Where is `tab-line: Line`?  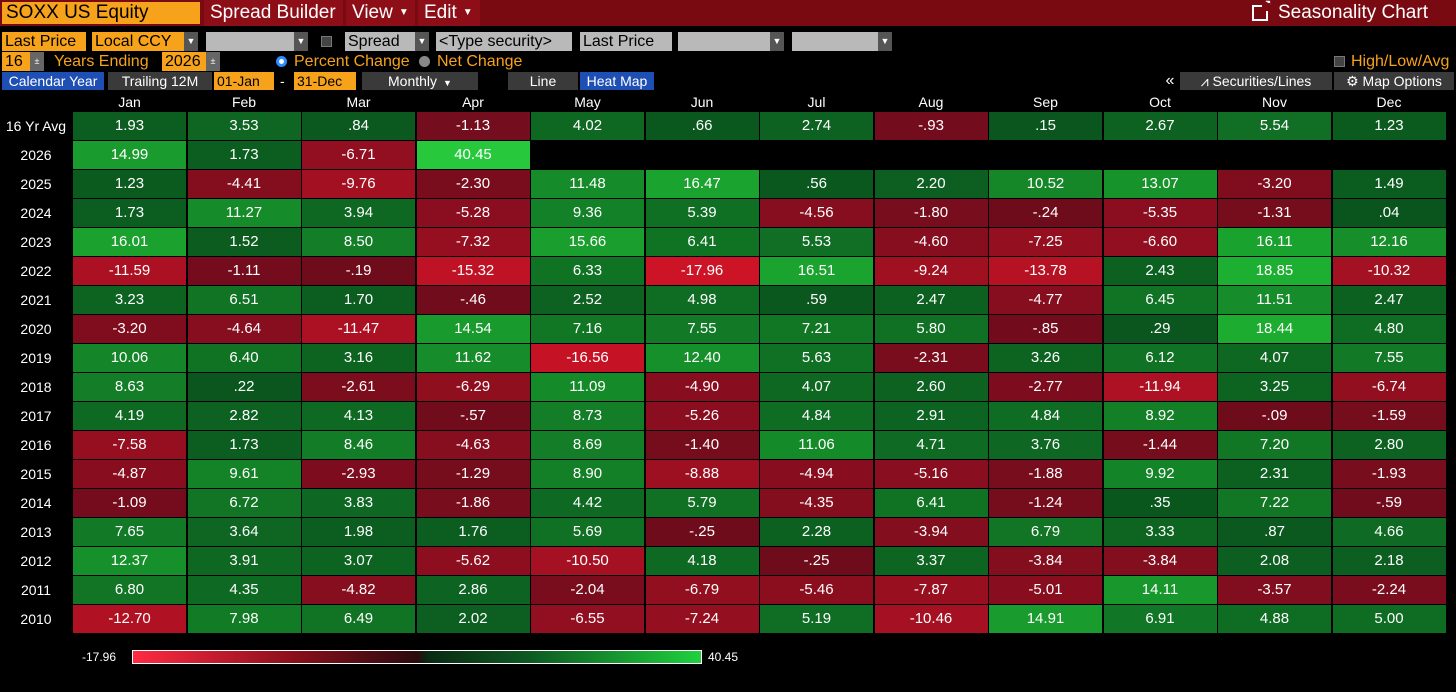 tab-line: Line is located at coordinates (543, 81).